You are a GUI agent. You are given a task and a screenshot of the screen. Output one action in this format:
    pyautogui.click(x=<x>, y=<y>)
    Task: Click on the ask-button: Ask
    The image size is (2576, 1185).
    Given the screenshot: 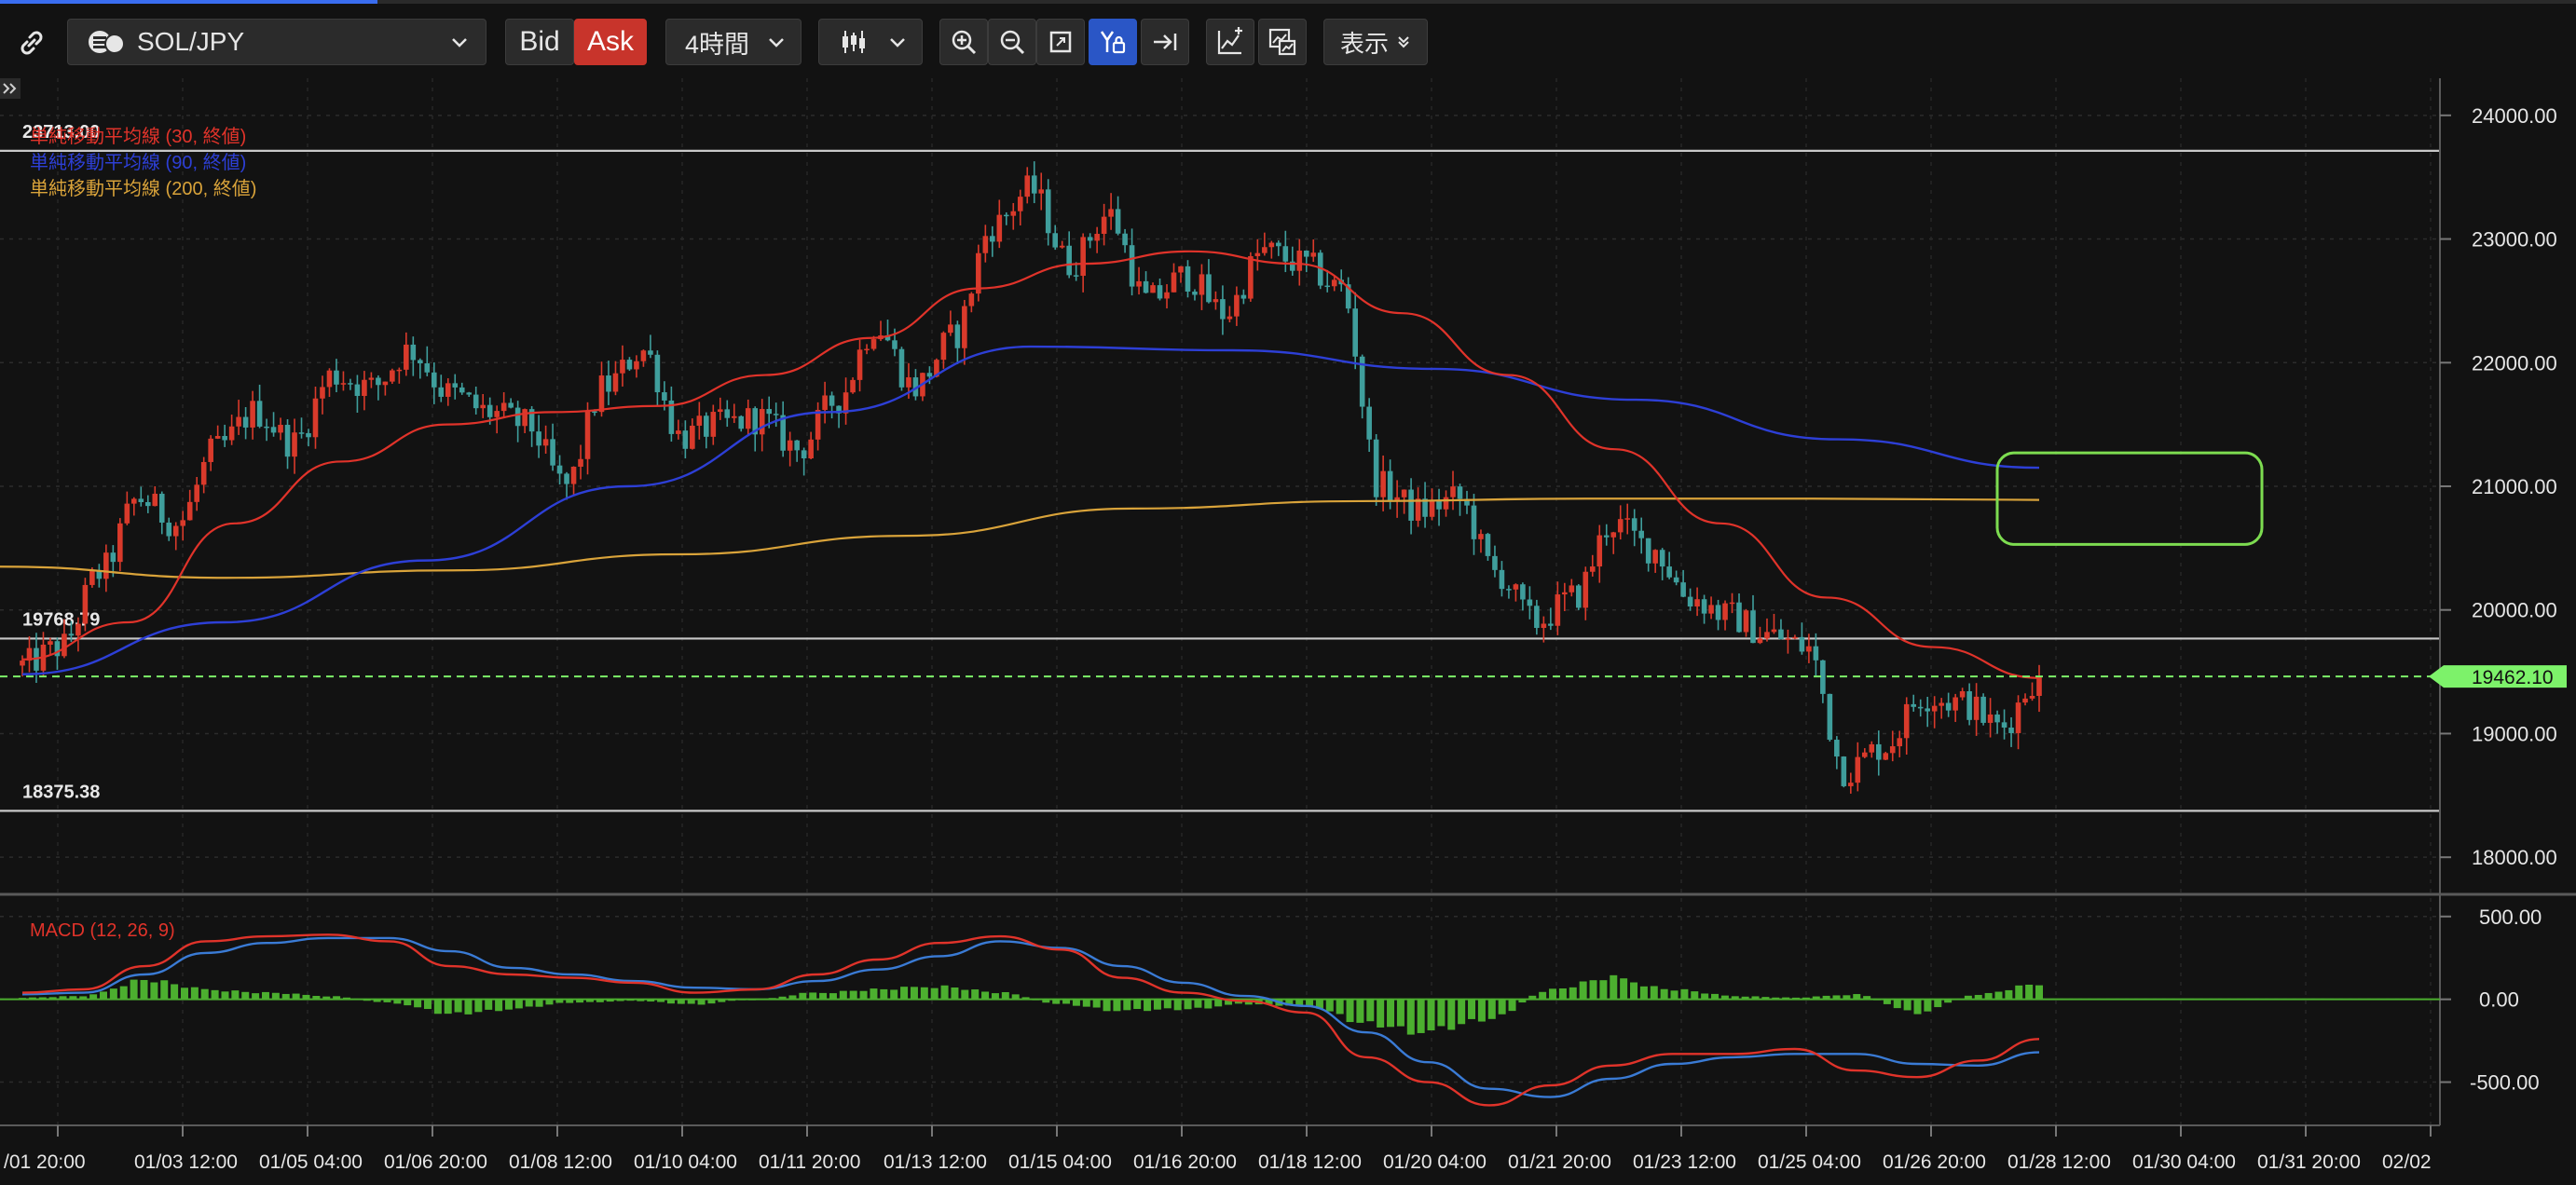 What is the action you would take?
    pyautogui.click(x=610, y=42)
    